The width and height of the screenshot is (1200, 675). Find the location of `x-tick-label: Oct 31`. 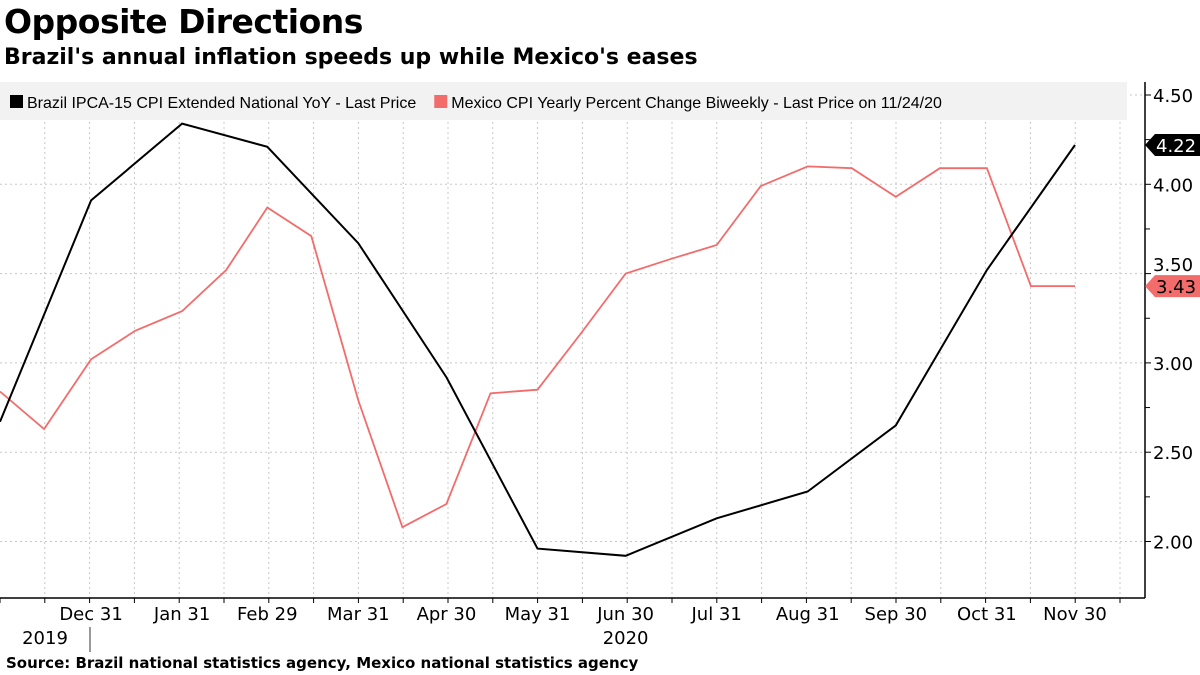

x-tick-label: Oct 31 is located at coordinates (987, 614).